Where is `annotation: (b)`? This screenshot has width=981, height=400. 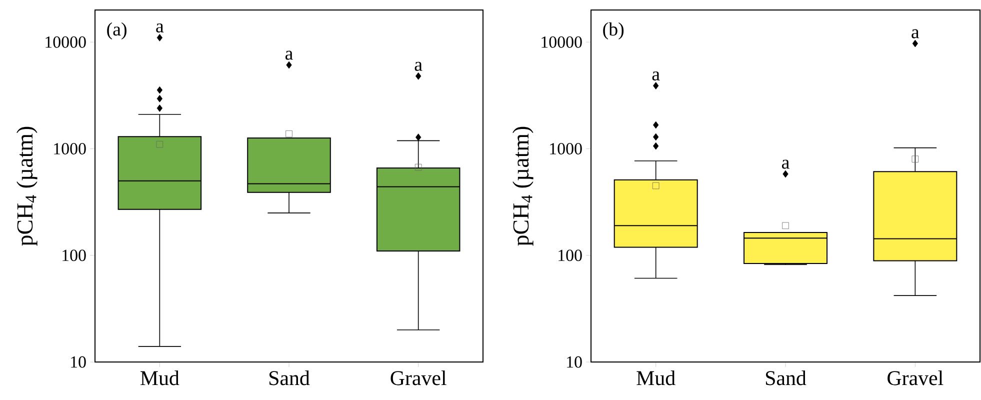
annotation: (b) is located at coordinates (613, 31).